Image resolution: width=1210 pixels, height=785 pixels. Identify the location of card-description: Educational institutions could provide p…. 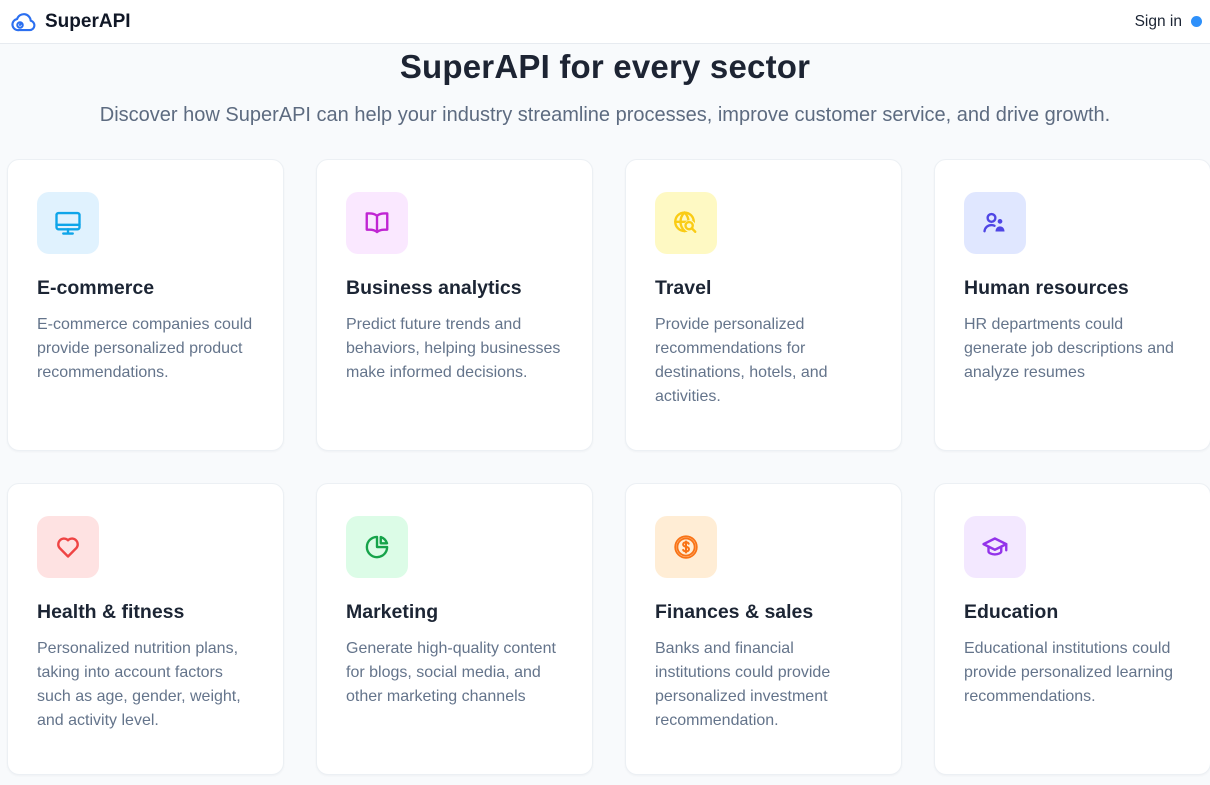
(1069, 672).